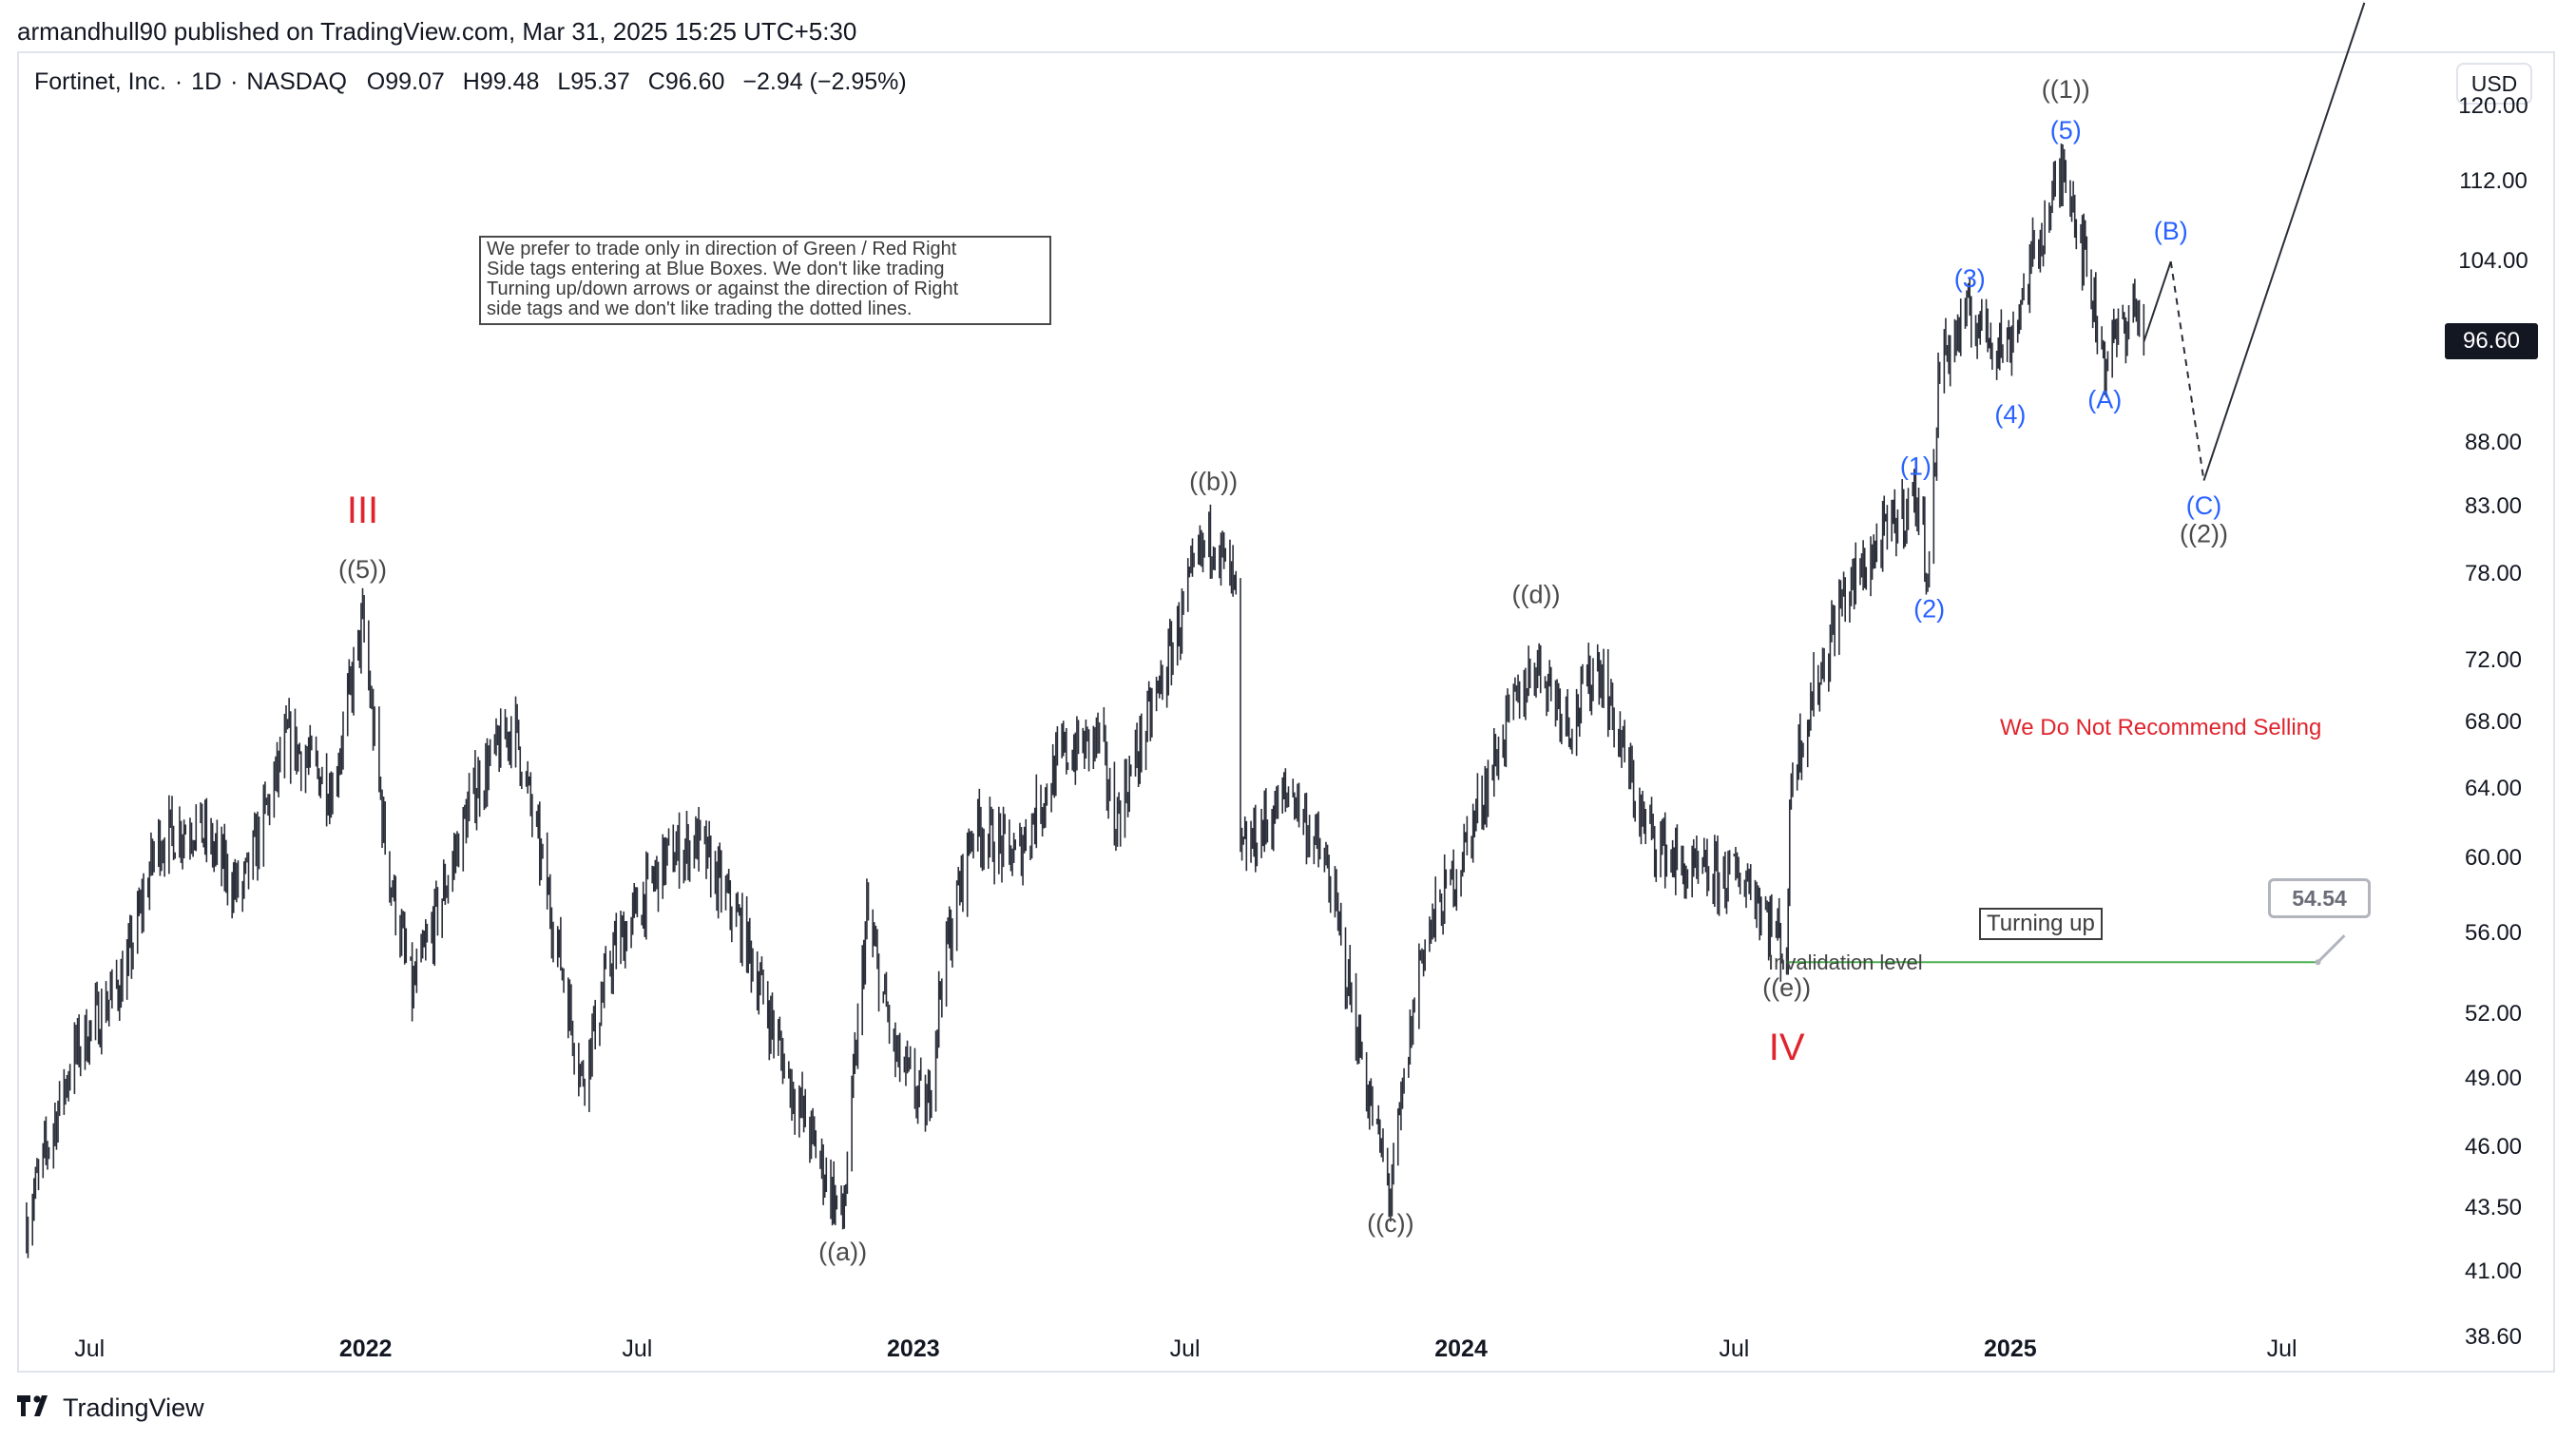 Image resolution: width=2576 pixels, height=1441 pixels. Describe the element at coordinates (1787, 1047) in the screenshot. I see `wave-label: IV` at that location.